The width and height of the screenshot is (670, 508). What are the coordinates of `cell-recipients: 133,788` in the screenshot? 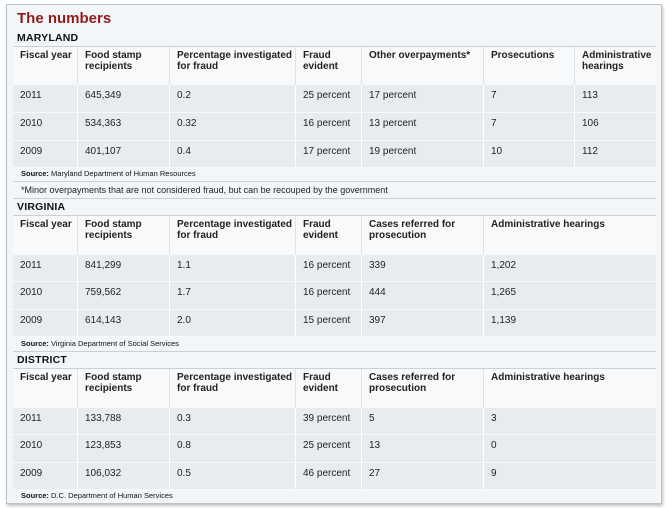 It's located at (123, 421).